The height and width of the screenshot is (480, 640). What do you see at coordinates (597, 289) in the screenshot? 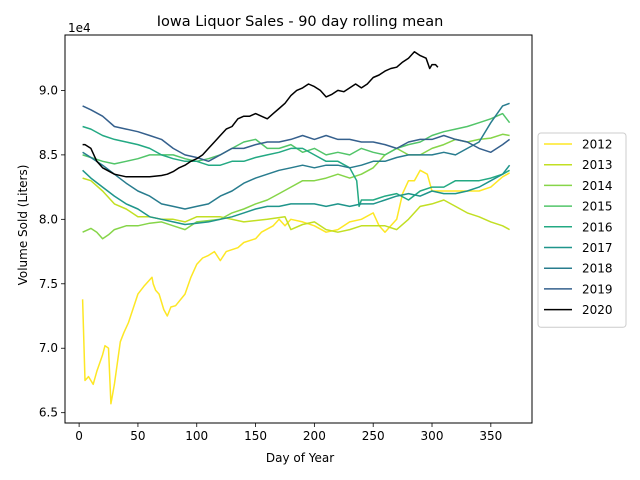
I see `legend-label-2019: 2019` at bounding box center [597, 289].